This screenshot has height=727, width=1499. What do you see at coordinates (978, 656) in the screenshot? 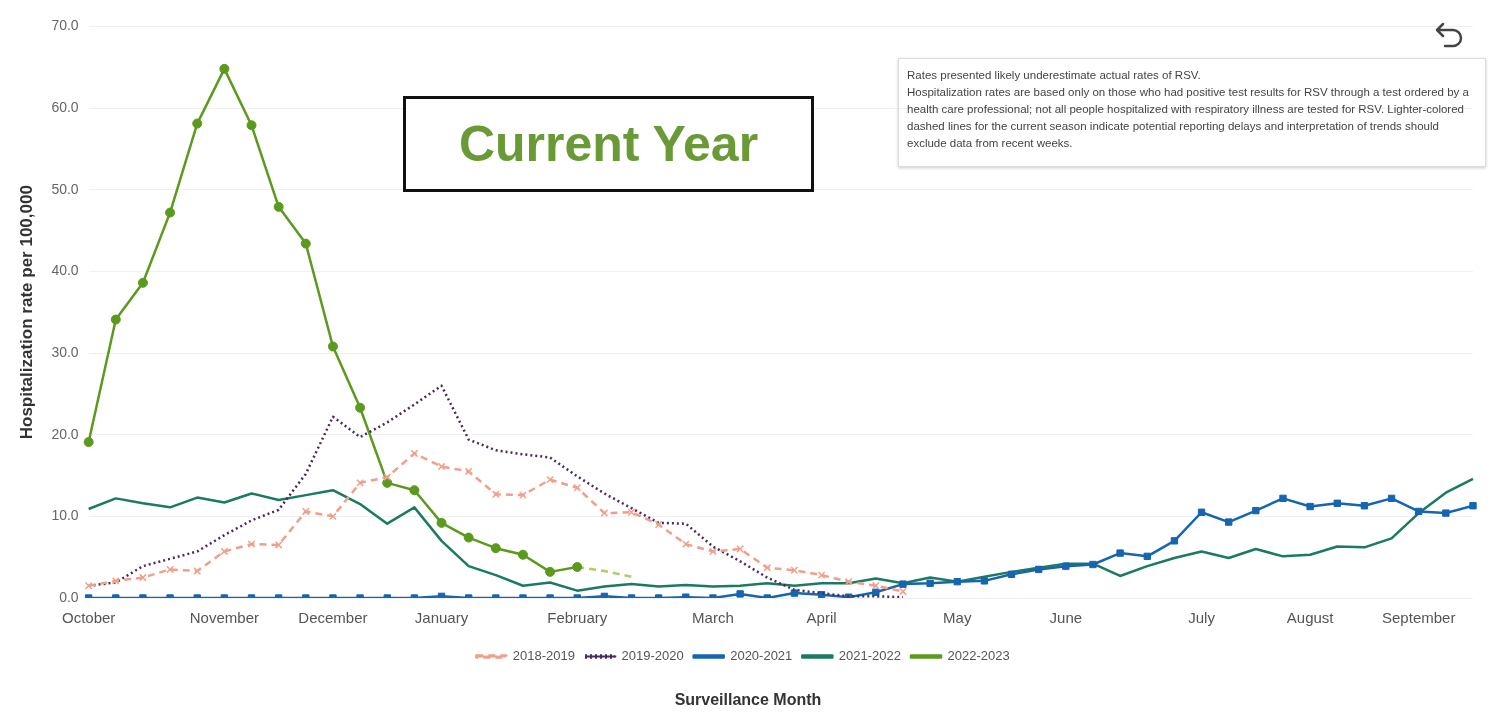
I see `legend-label: 2022-2023` at bounding box center [978, 656].